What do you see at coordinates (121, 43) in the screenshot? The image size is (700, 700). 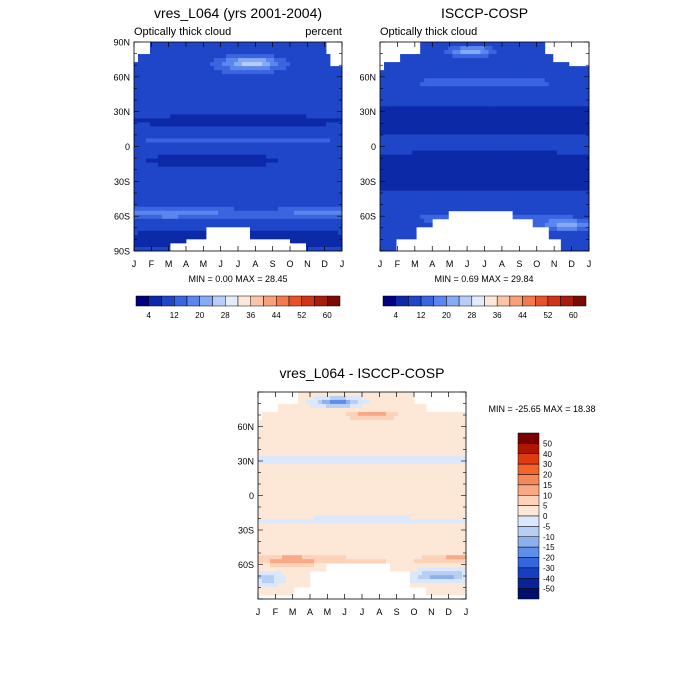 I see `y-tick-label: 90N` at bounding box center [121, 43].